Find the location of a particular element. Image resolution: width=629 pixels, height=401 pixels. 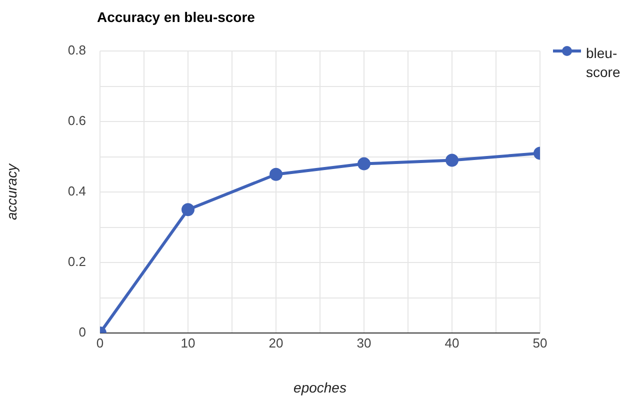

y-tick-label: 0.6 is located at coordinates (77, 120).